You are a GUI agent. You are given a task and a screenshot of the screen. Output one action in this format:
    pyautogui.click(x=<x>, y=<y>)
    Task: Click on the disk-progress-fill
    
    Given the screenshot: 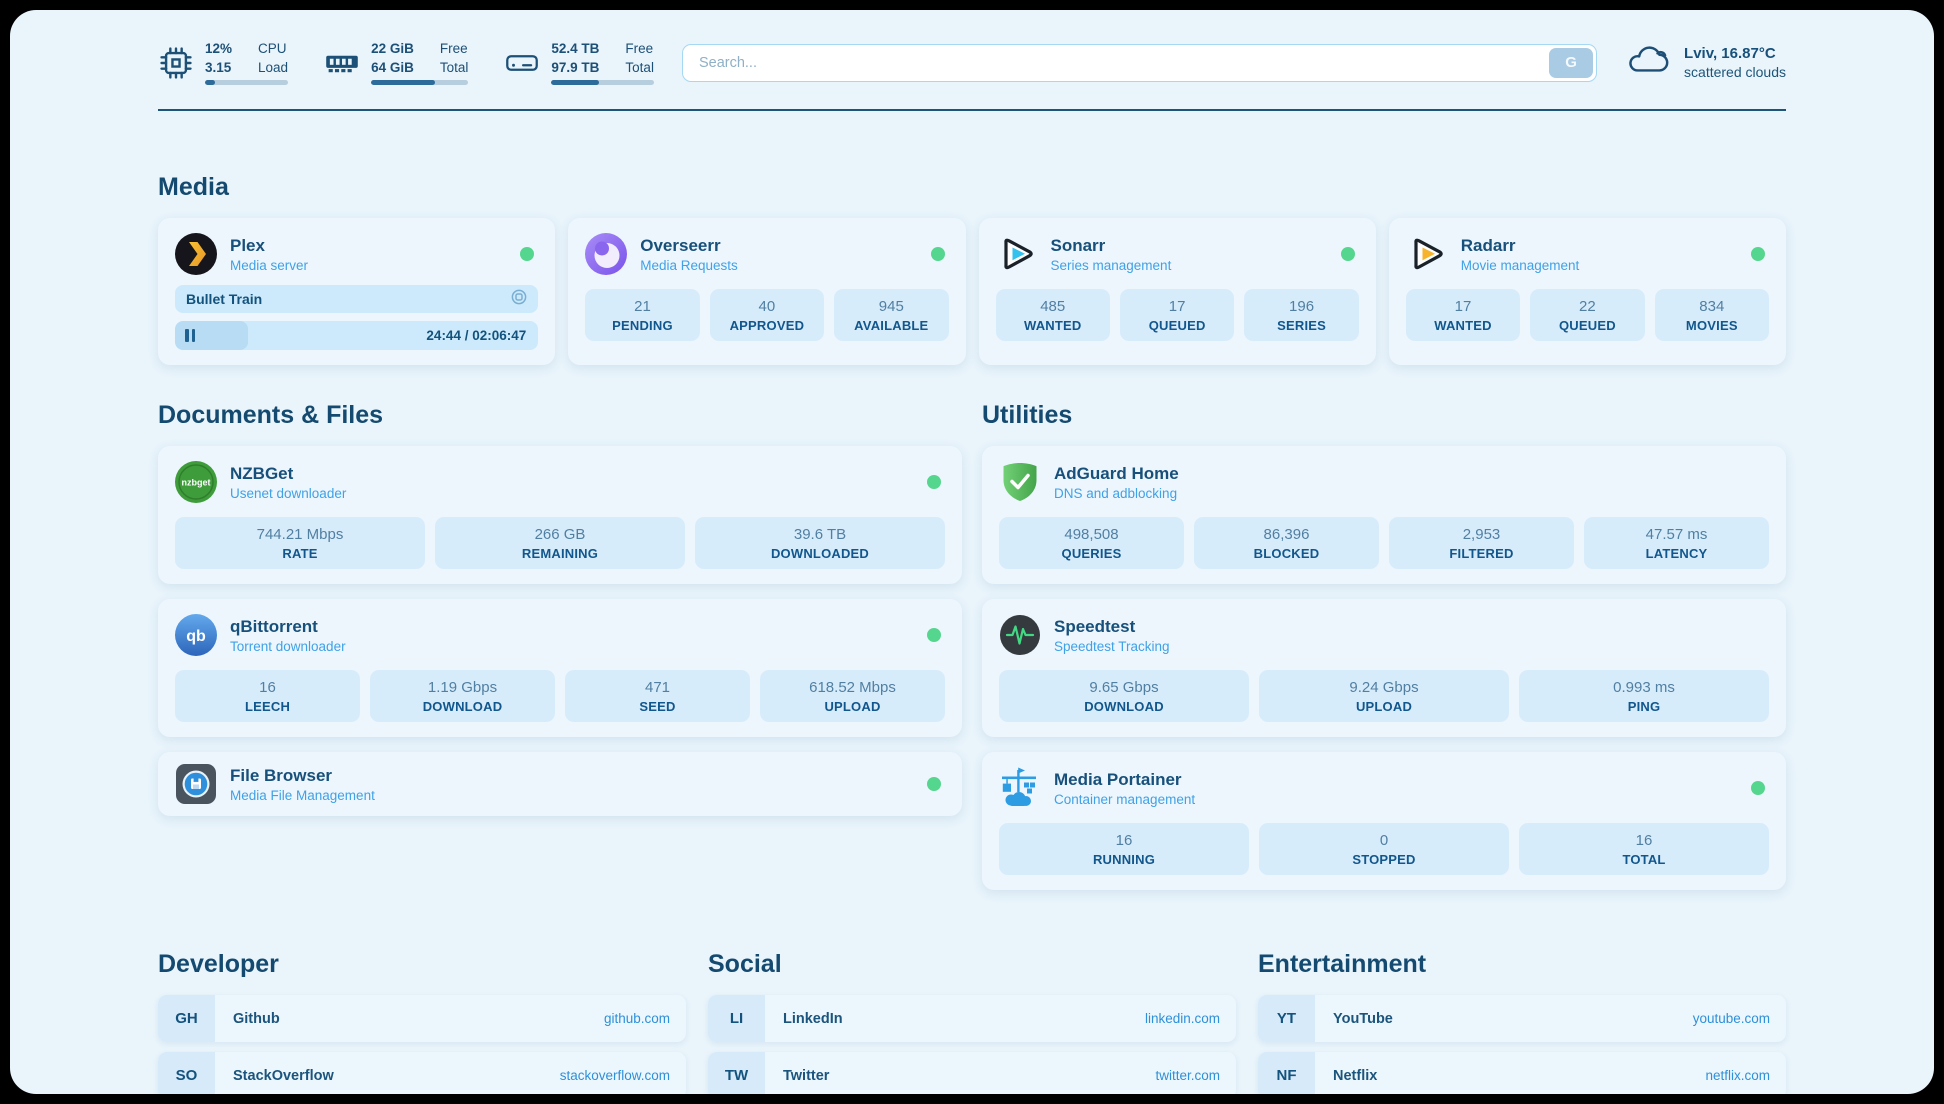 What is the action you would take?
    pyautogui.click(x=575, y=83)
    